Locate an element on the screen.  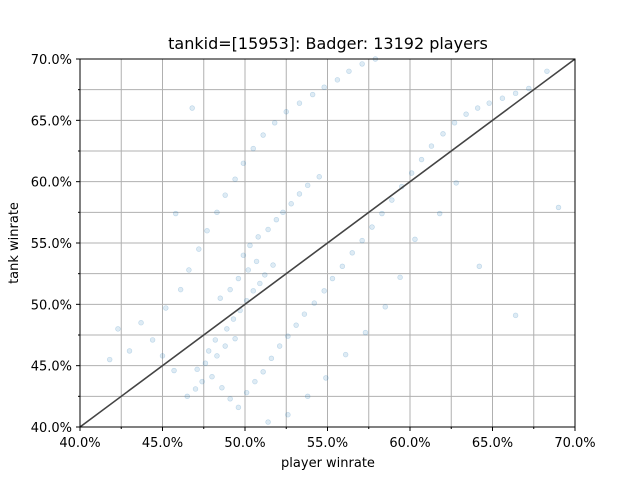
x-tick-label: 60.0% is located at coordinates (409, 443).